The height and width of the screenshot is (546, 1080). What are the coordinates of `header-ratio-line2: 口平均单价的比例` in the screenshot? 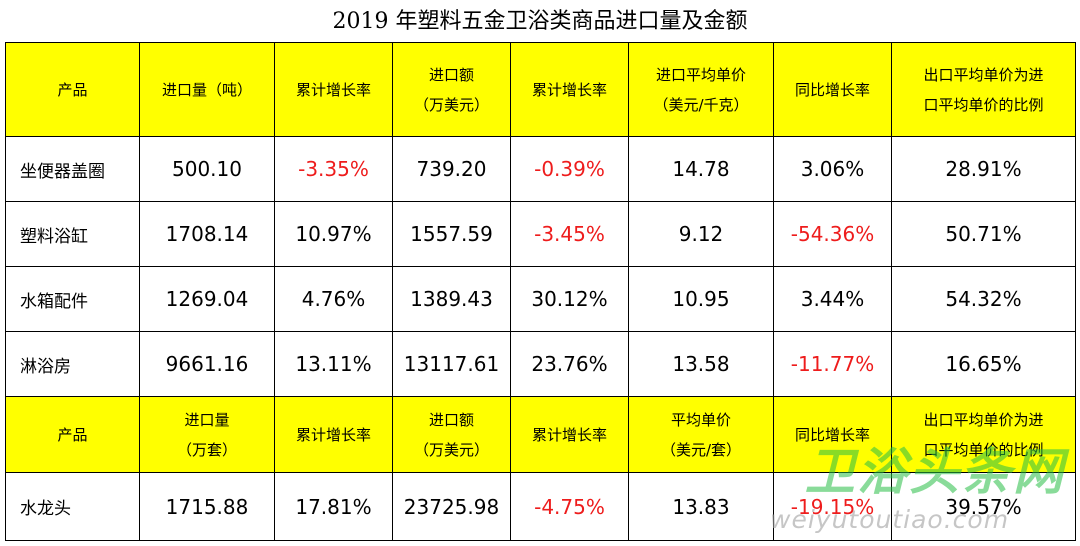 It's located at (983, 104).